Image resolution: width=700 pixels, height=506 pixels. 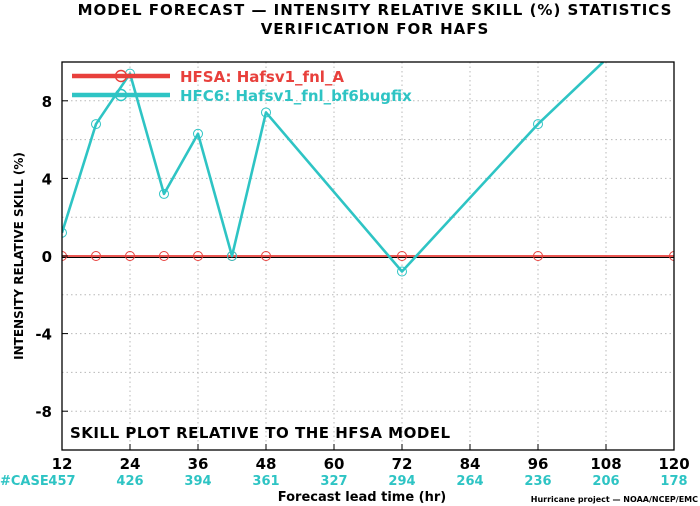 I want to click on case-count: 206, so click(x=605, y=481).